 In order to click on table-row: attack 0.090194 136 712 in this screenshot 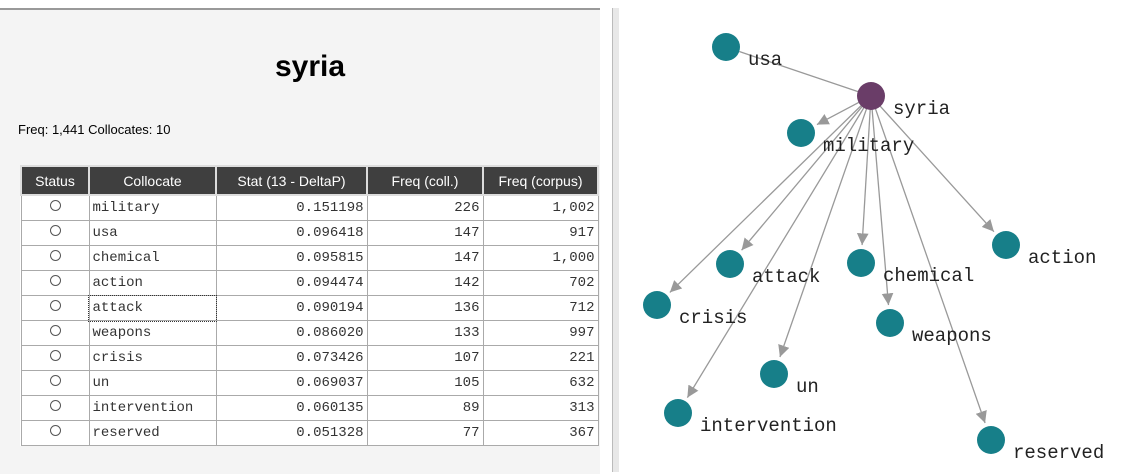, I will do `click(309, 308)`.